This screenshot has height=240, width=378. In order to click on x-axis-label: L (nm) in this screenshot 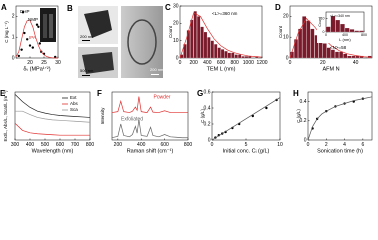, I will do `click(345, 39)`.